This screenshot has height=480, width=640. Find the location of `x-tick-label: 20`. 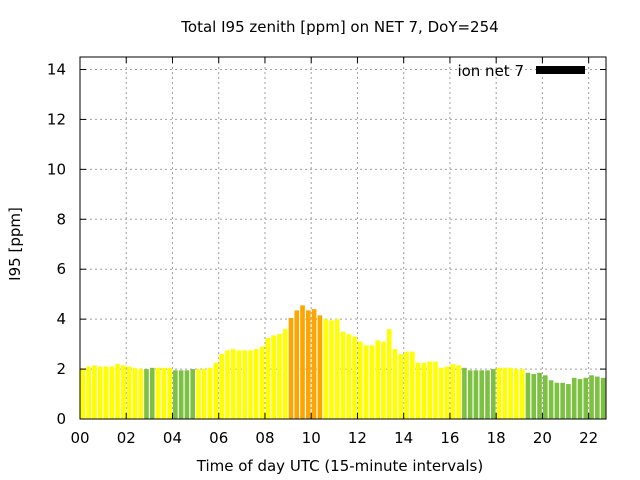

x-tick-label: 20 is located at coordinates (542, 438).